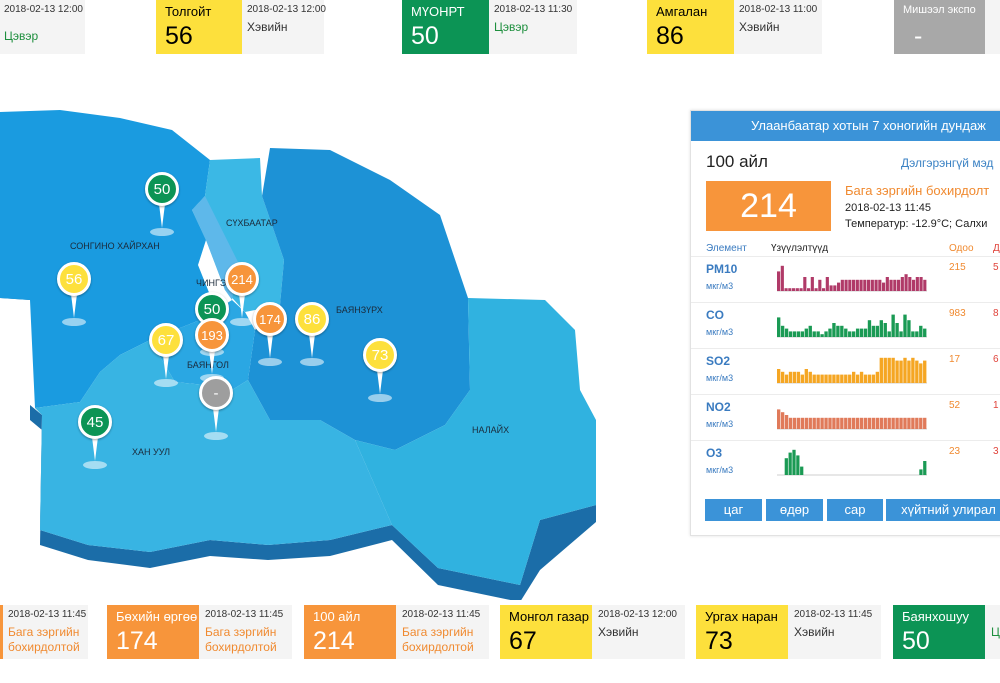 This screenshot has height=683, width=1000. What do you see at coordinates (845, 371) in the screenshot?
I see `pollutant-row: SO2 мкг/м3 17 6` at bounding box center [845, 371].